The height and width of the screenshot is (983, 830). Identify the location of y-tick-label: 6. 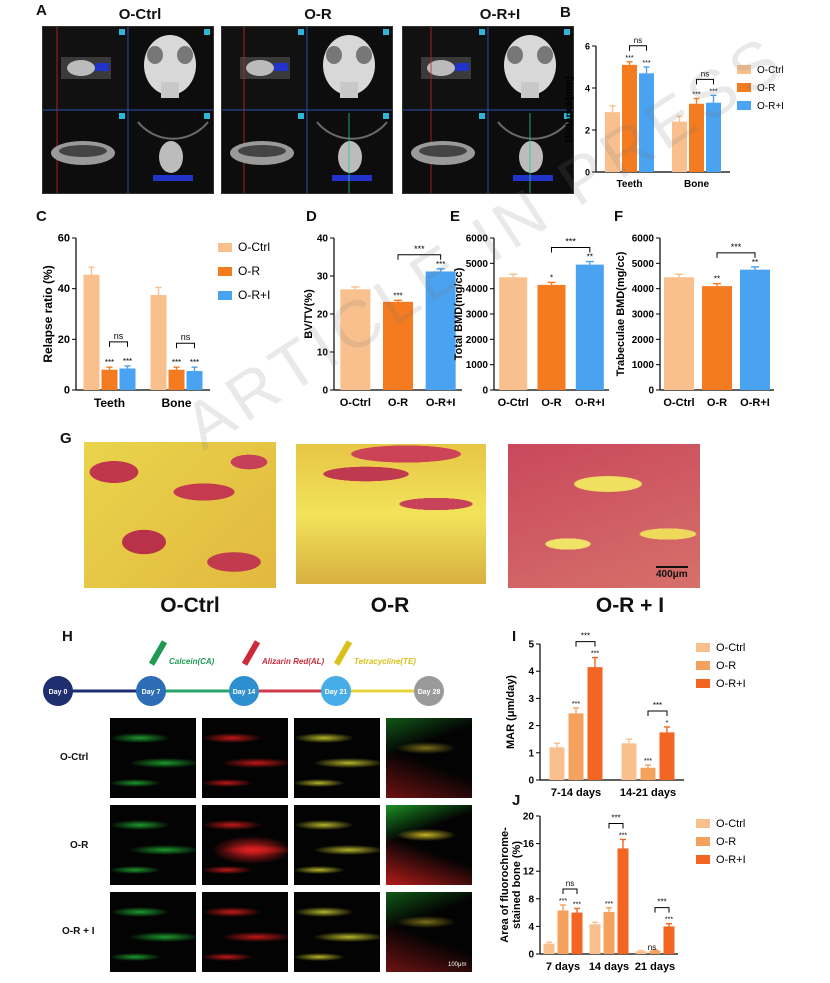
(587, 47).